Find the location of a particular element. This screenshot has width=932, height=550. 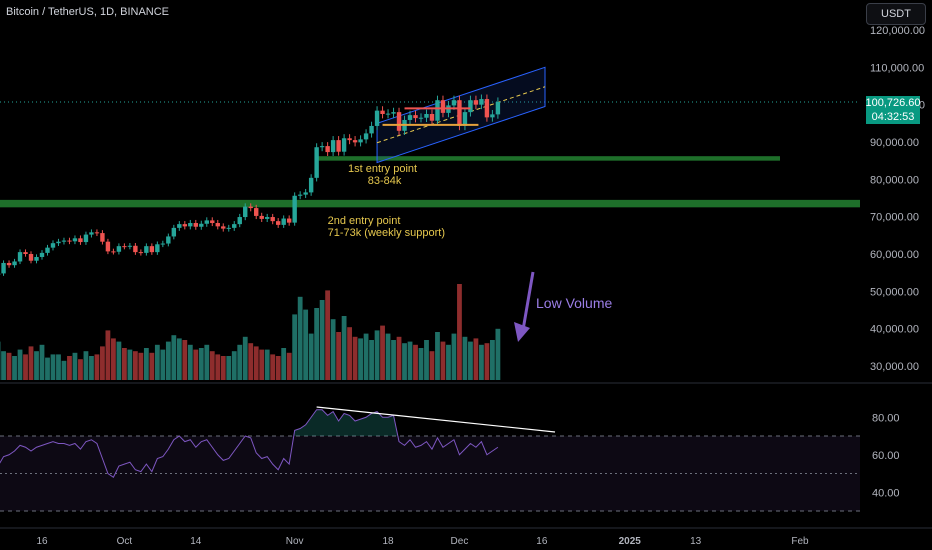

annotation-low-volume: Low Volume is located at coordinates (574, 303).